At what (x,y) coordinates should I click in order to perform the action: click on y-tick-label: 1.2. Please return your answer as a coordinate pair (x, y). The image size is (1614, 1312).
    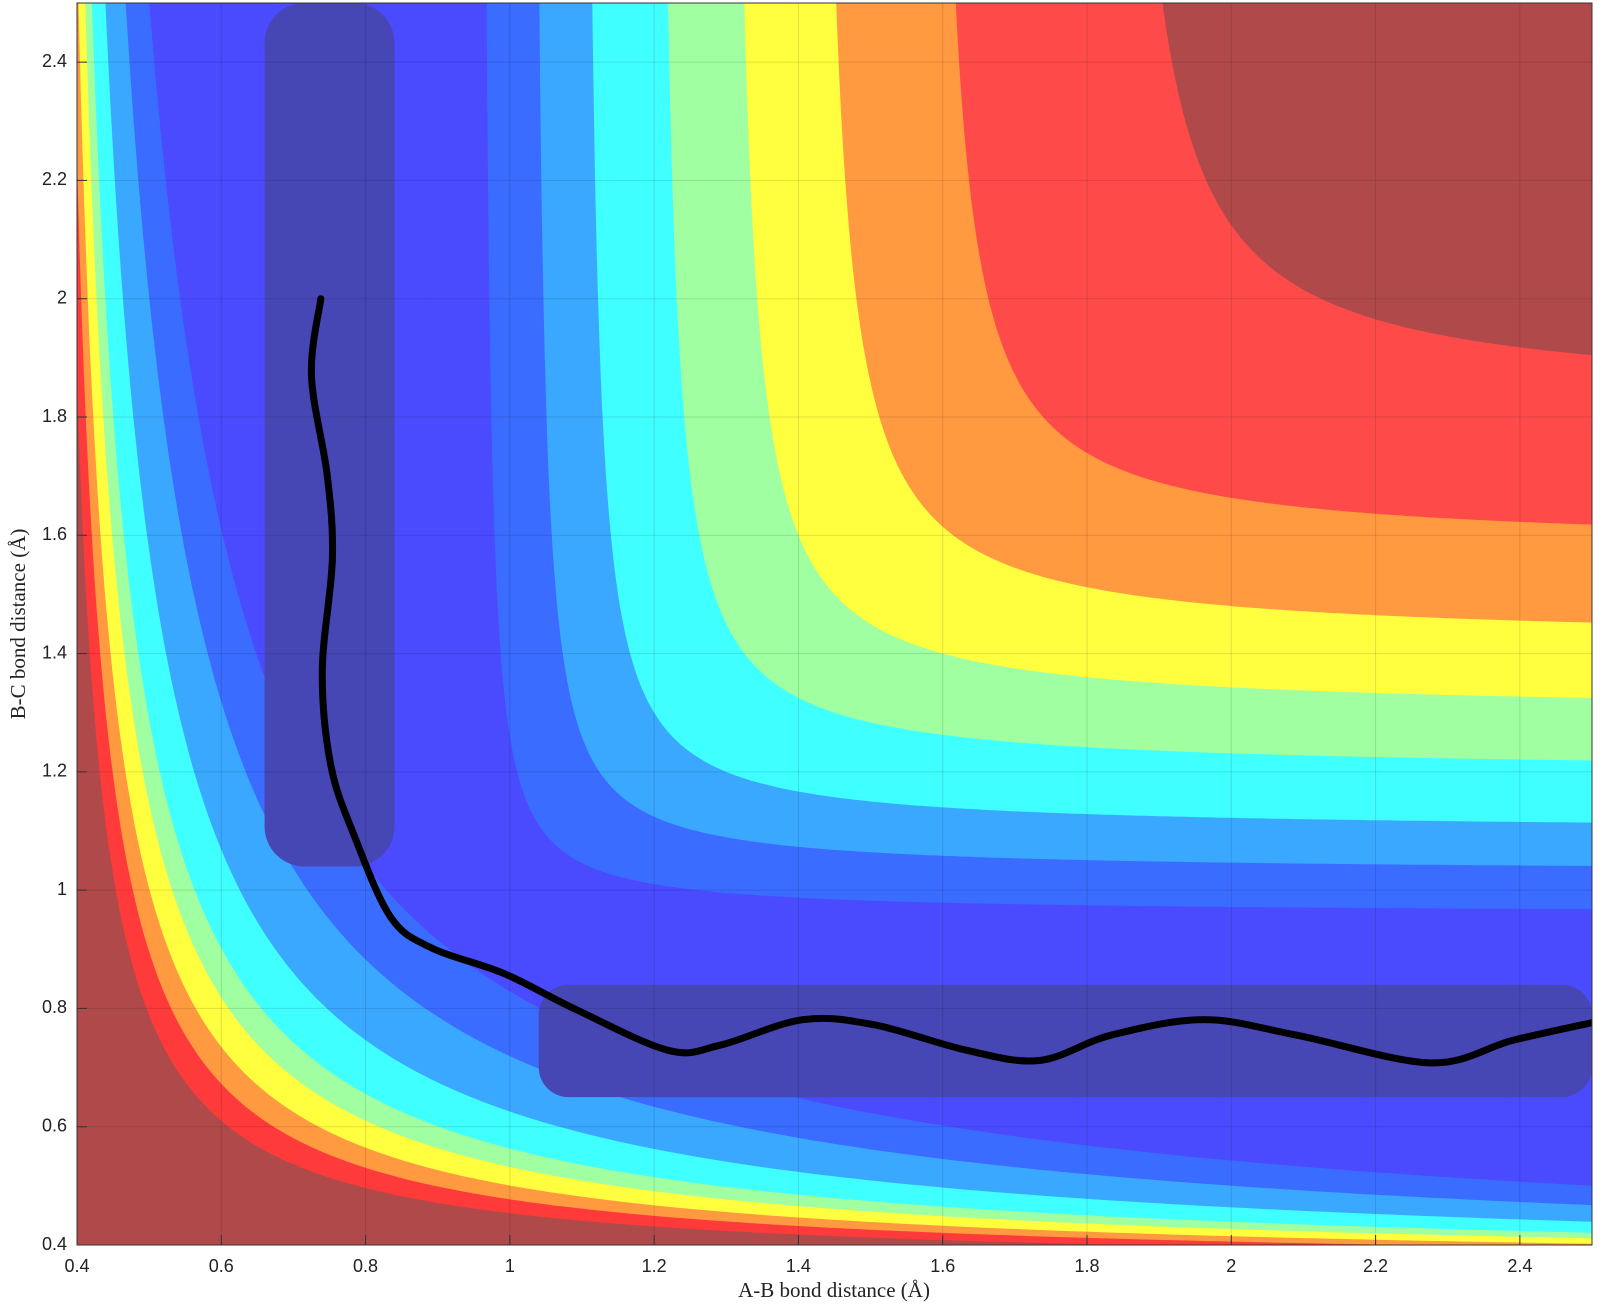
    Looking at the image, I should click on (54, 771).